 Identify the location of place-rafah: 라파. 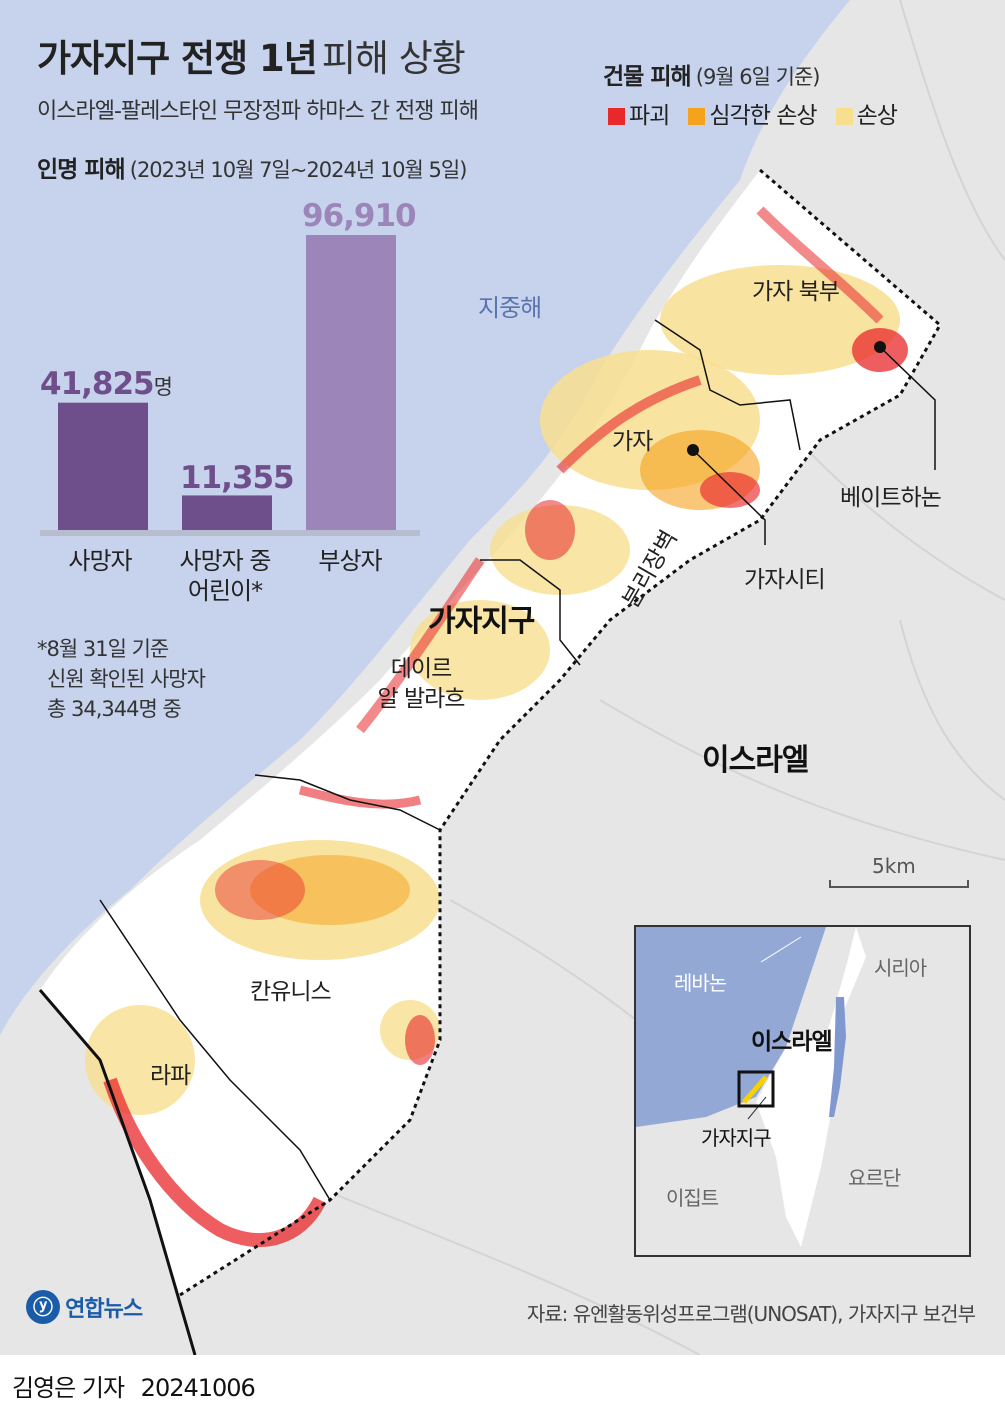
(170, 1076).